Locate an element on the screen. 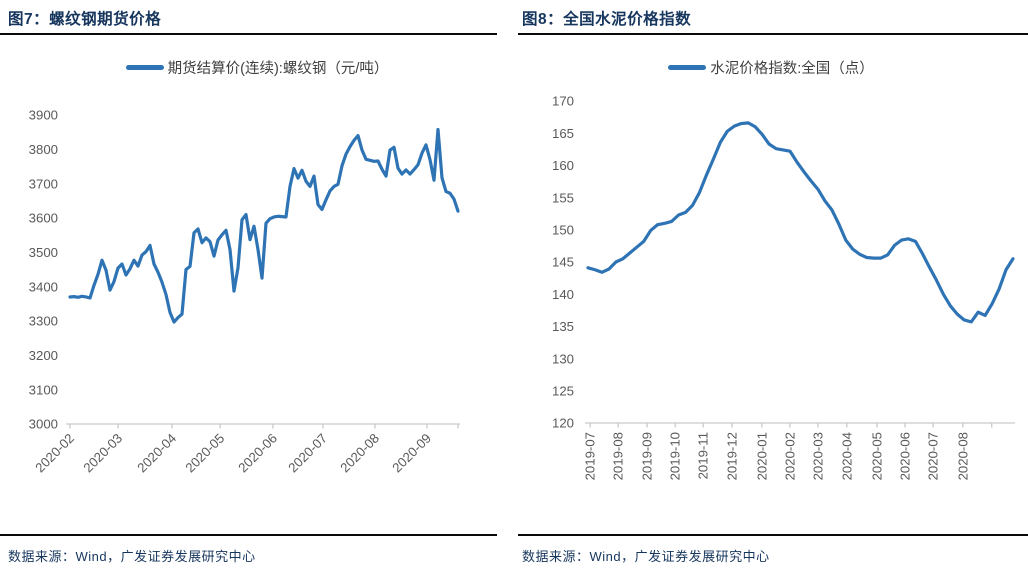  svg-text: 3200 is located at coordinates (43, 355).